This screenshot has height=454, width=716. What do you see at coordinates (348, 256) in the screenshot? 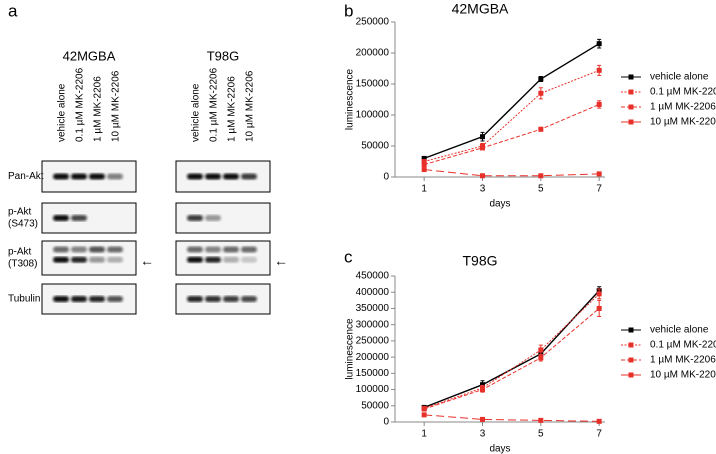
I see `panel-label: c` at bounding box center [348, 256].